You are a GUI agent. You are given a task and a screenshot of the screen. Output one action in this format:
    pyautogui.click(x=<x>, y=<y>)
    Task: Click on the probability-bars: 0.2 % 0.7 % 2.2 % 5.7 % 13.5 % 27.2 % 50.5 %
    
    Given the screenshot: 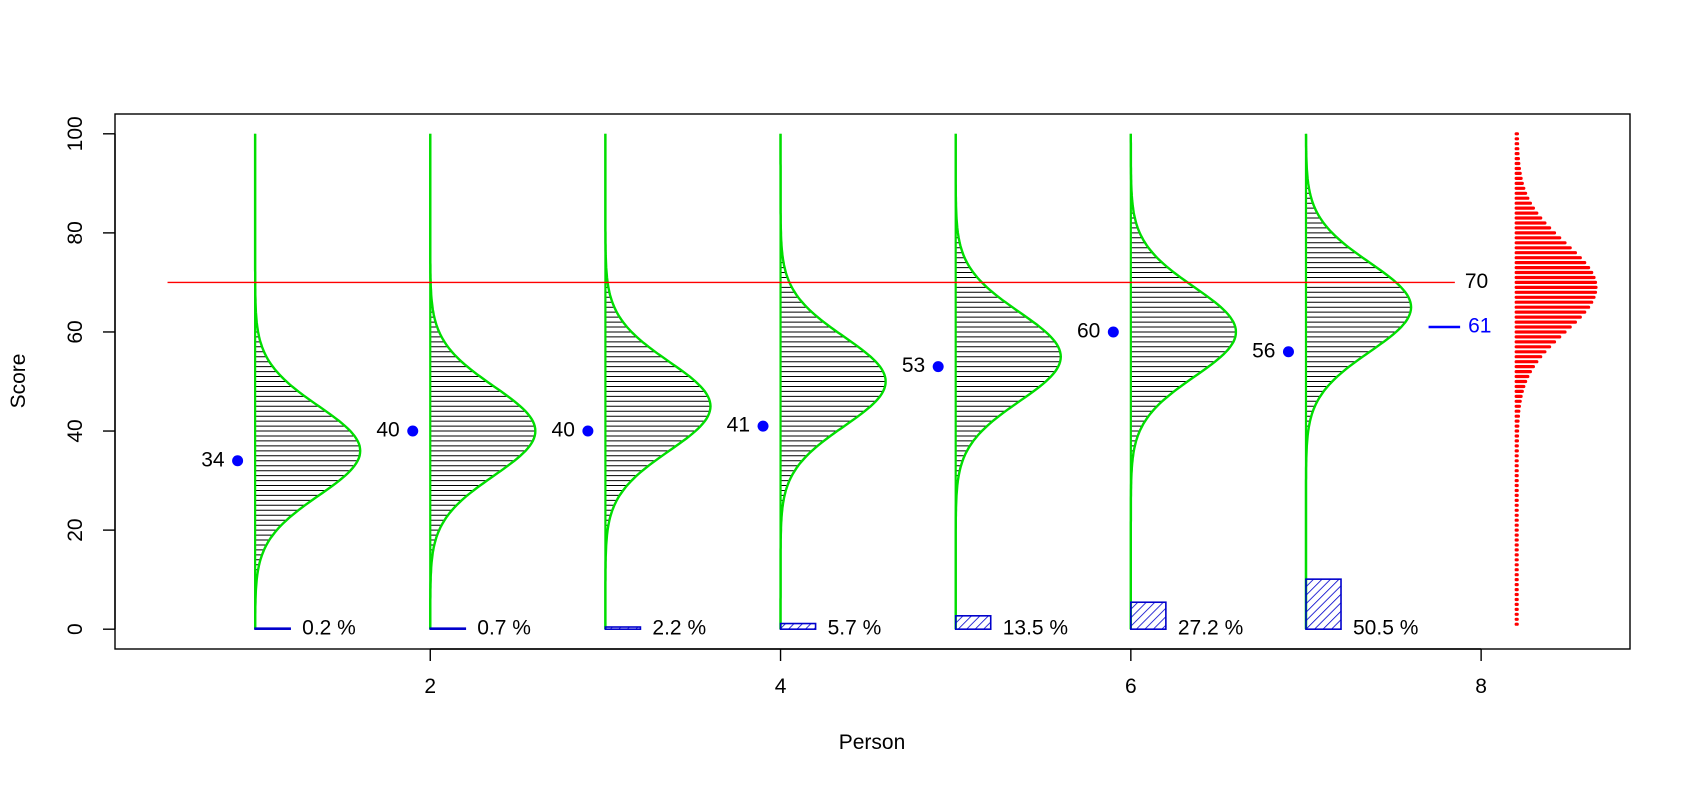 What is the action you would take?
    pyautogui.click(x=836, y=609)
    